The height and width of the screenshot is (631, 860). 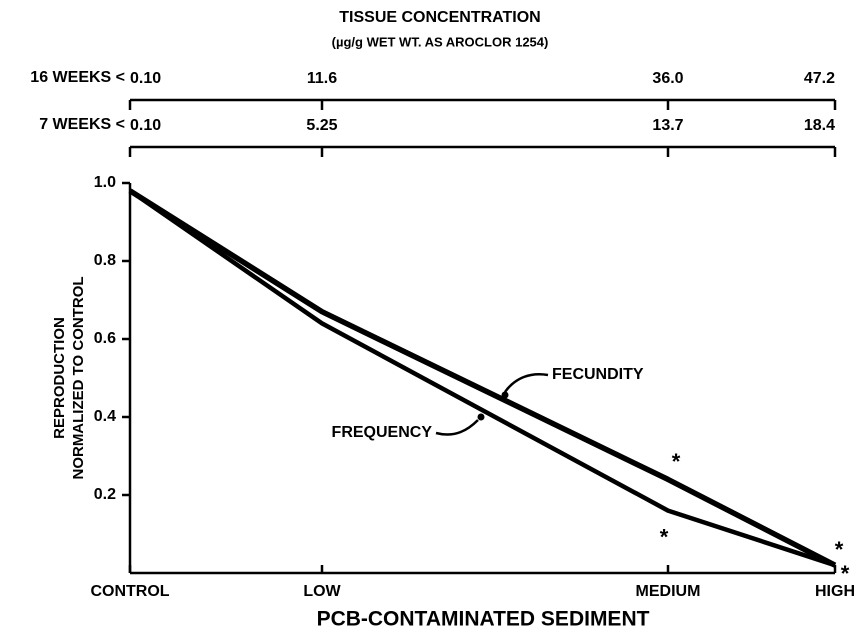 What do you see at coordinates (77, 77) in the screenshot?
I see `top-axis-label: 16 WEEKS <` at bounding box center [77, 77].